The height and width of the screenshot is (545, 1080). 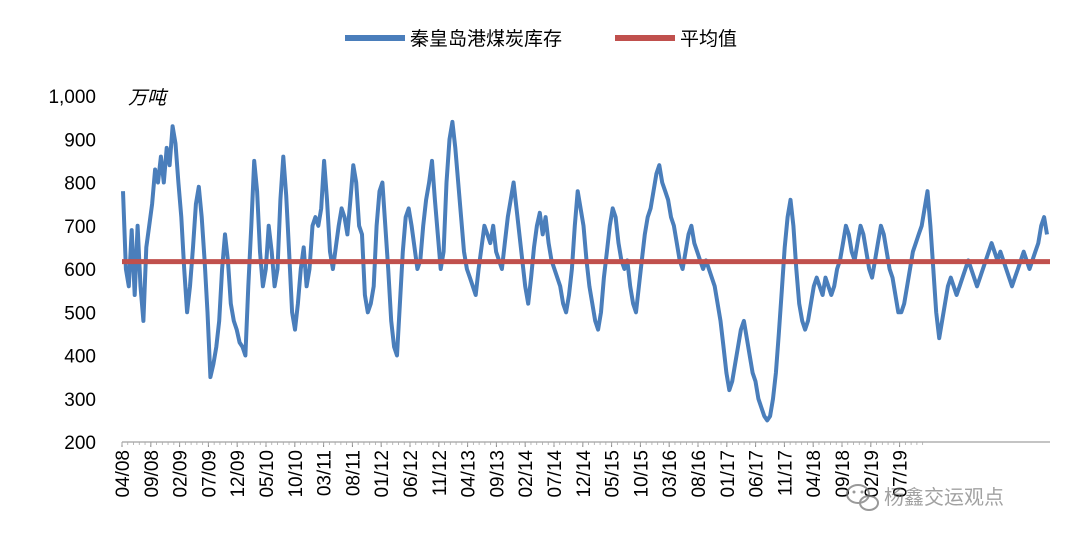 I want to click on x-tick-label: 04/18, so click(x=814, y=474).